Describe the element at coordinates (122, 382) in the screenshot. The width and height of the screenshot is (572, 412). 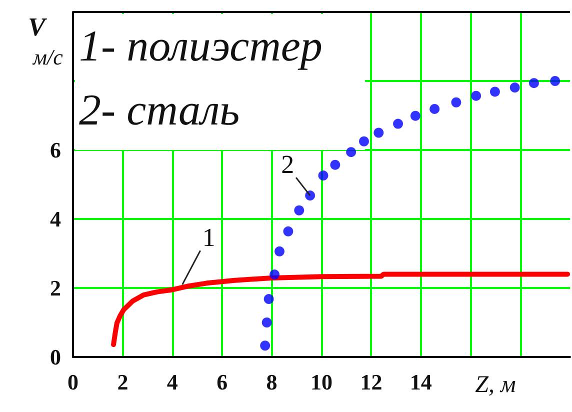
I see `x-tick-label: 2` at that location.